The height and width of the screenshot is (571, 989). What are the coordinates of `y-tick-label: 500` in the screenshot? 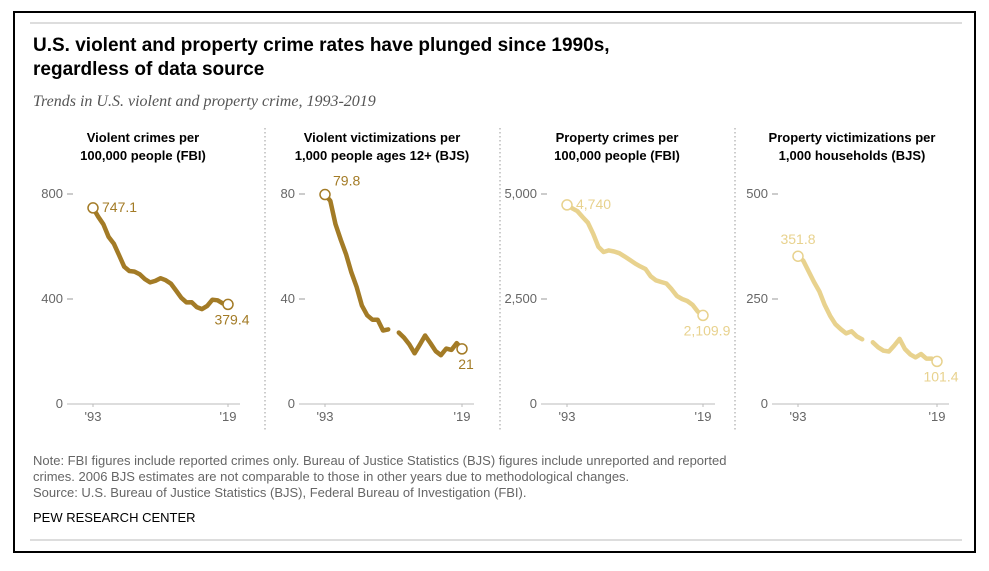 It's located at (757, 193).